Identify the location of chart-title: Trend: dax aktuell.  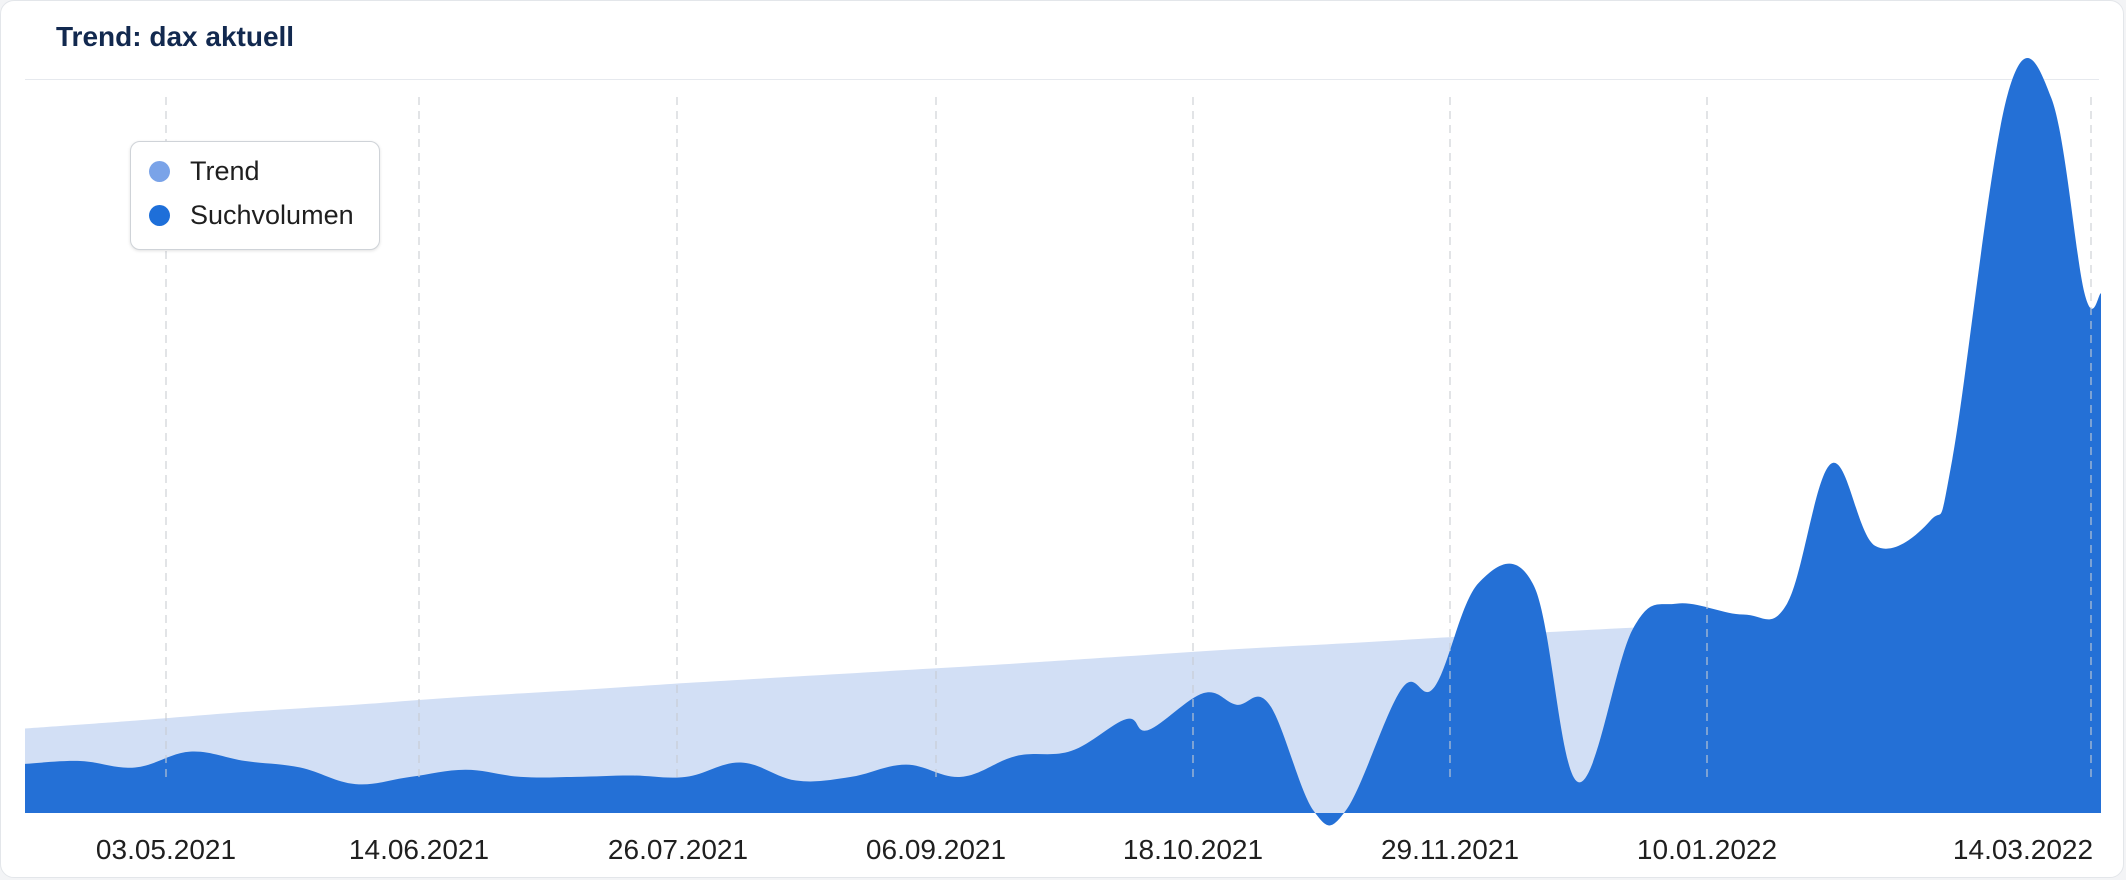
(175, 36).